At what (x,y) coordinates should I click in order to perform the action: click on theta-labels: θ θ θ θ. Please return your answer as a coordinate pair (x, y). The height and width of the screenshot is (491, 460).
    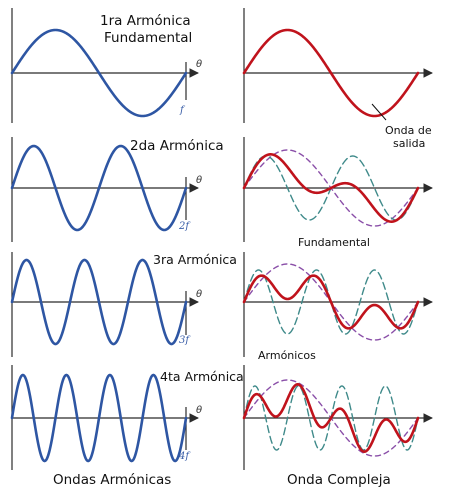
    Looking at the image, I should click on (199, 237).